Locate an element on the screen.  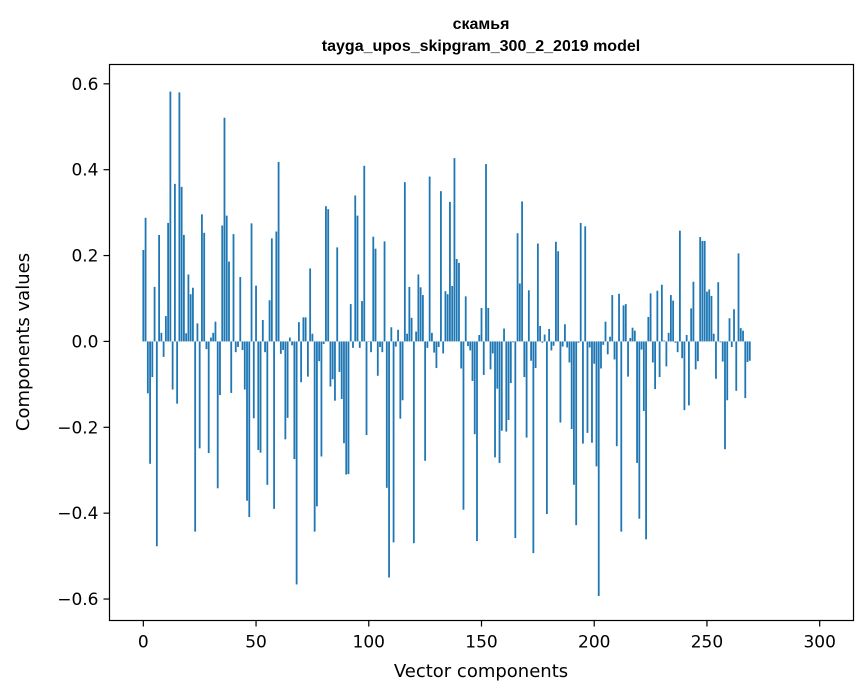
x-tick-label: 100 is located at coordinates (369, 643).